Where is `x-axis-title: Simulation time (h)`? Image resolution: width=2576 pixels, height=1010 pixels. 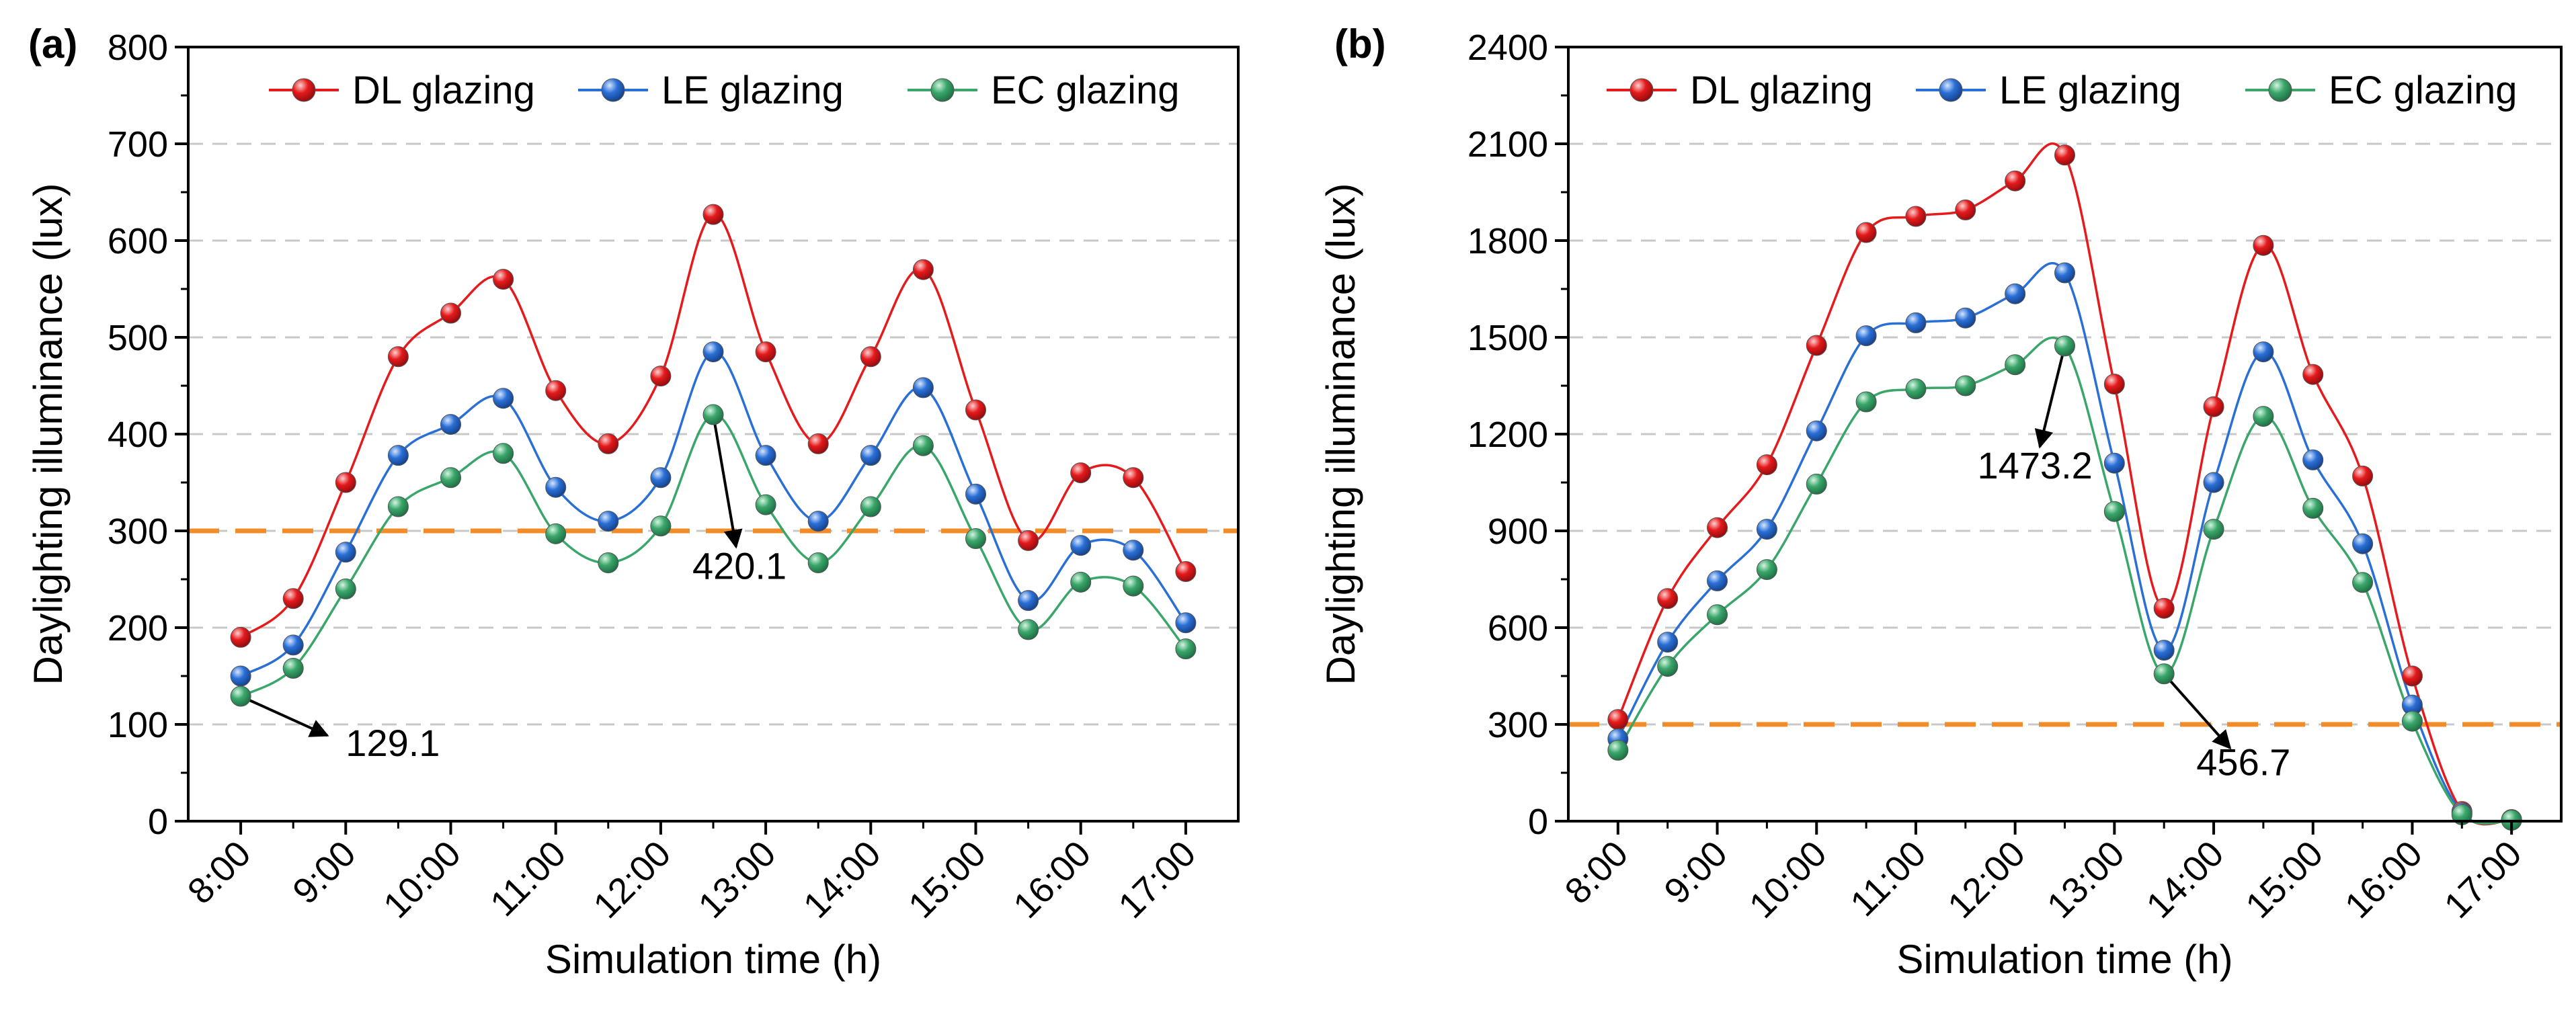
x-axis-title: Simulation time (h) is located at coordinates (713, 959).